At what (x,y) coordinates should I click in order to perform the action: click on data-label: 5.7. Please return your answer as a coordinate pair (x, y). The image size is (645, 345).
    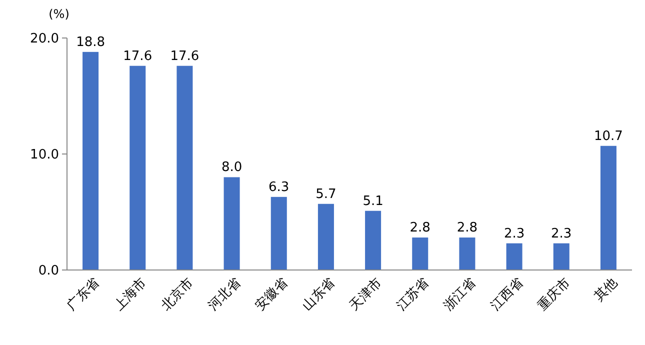
    Looking at the image, I should click on (326, 194).